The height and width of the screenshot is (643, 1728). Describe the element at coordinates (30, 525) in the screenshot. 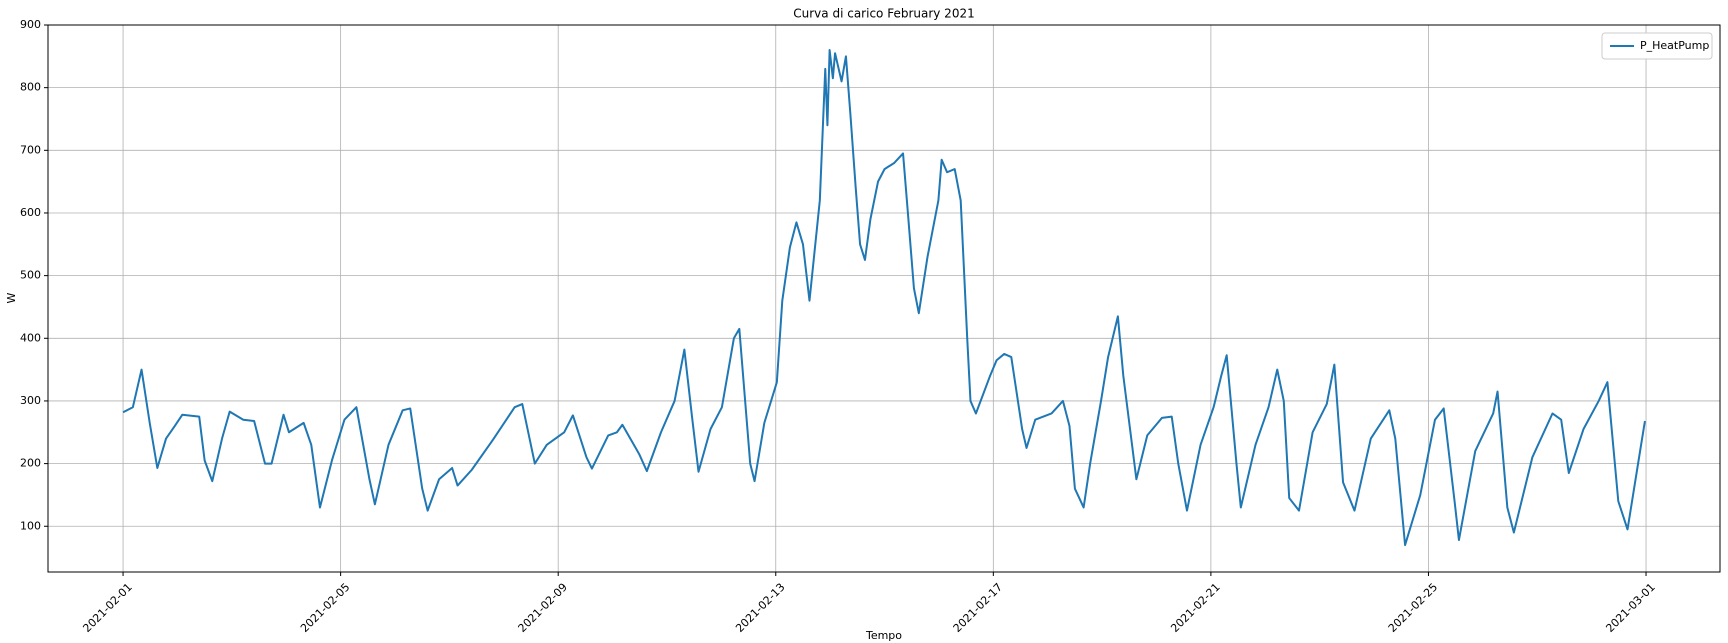

I see `y-tick-label: 100` at that location.